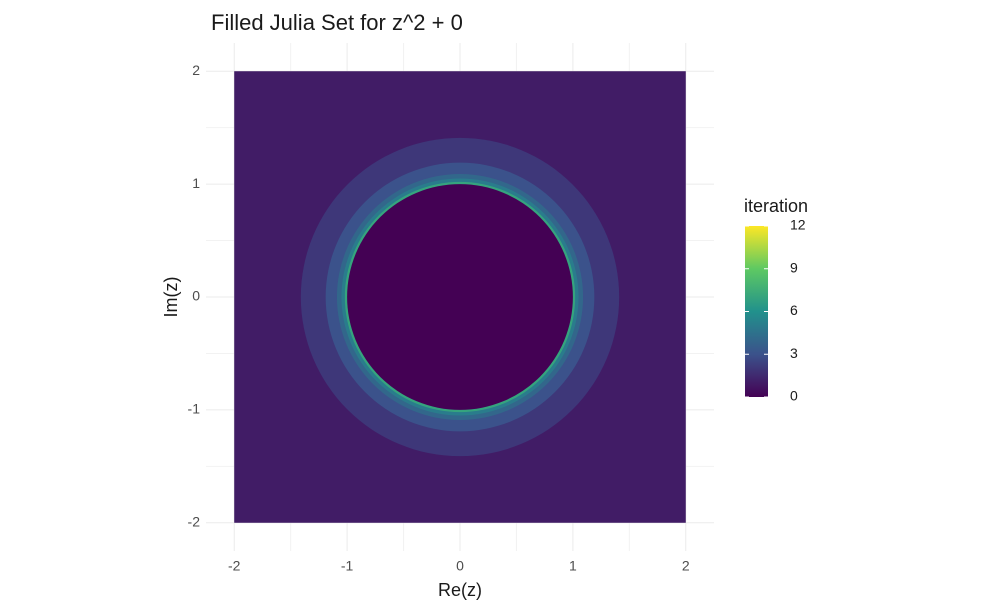 This screenshot has height=612, width=991. I want to click on y-tick-label: -1, so click(194, 409).